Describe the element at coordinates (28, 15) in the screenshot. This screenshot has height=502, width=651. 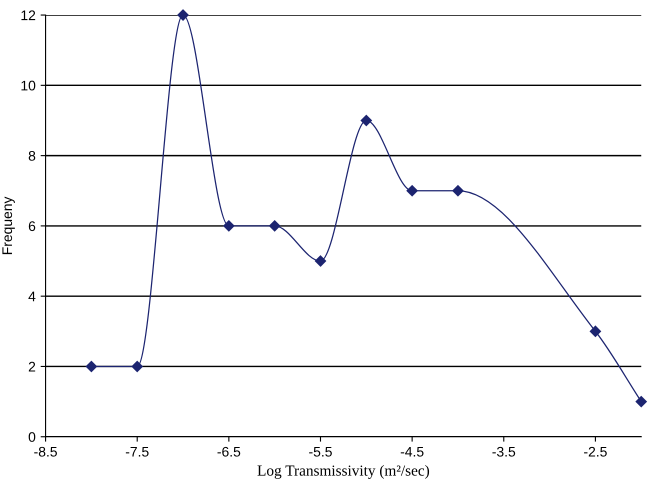
I see `y-tick-label: 12` at that location.